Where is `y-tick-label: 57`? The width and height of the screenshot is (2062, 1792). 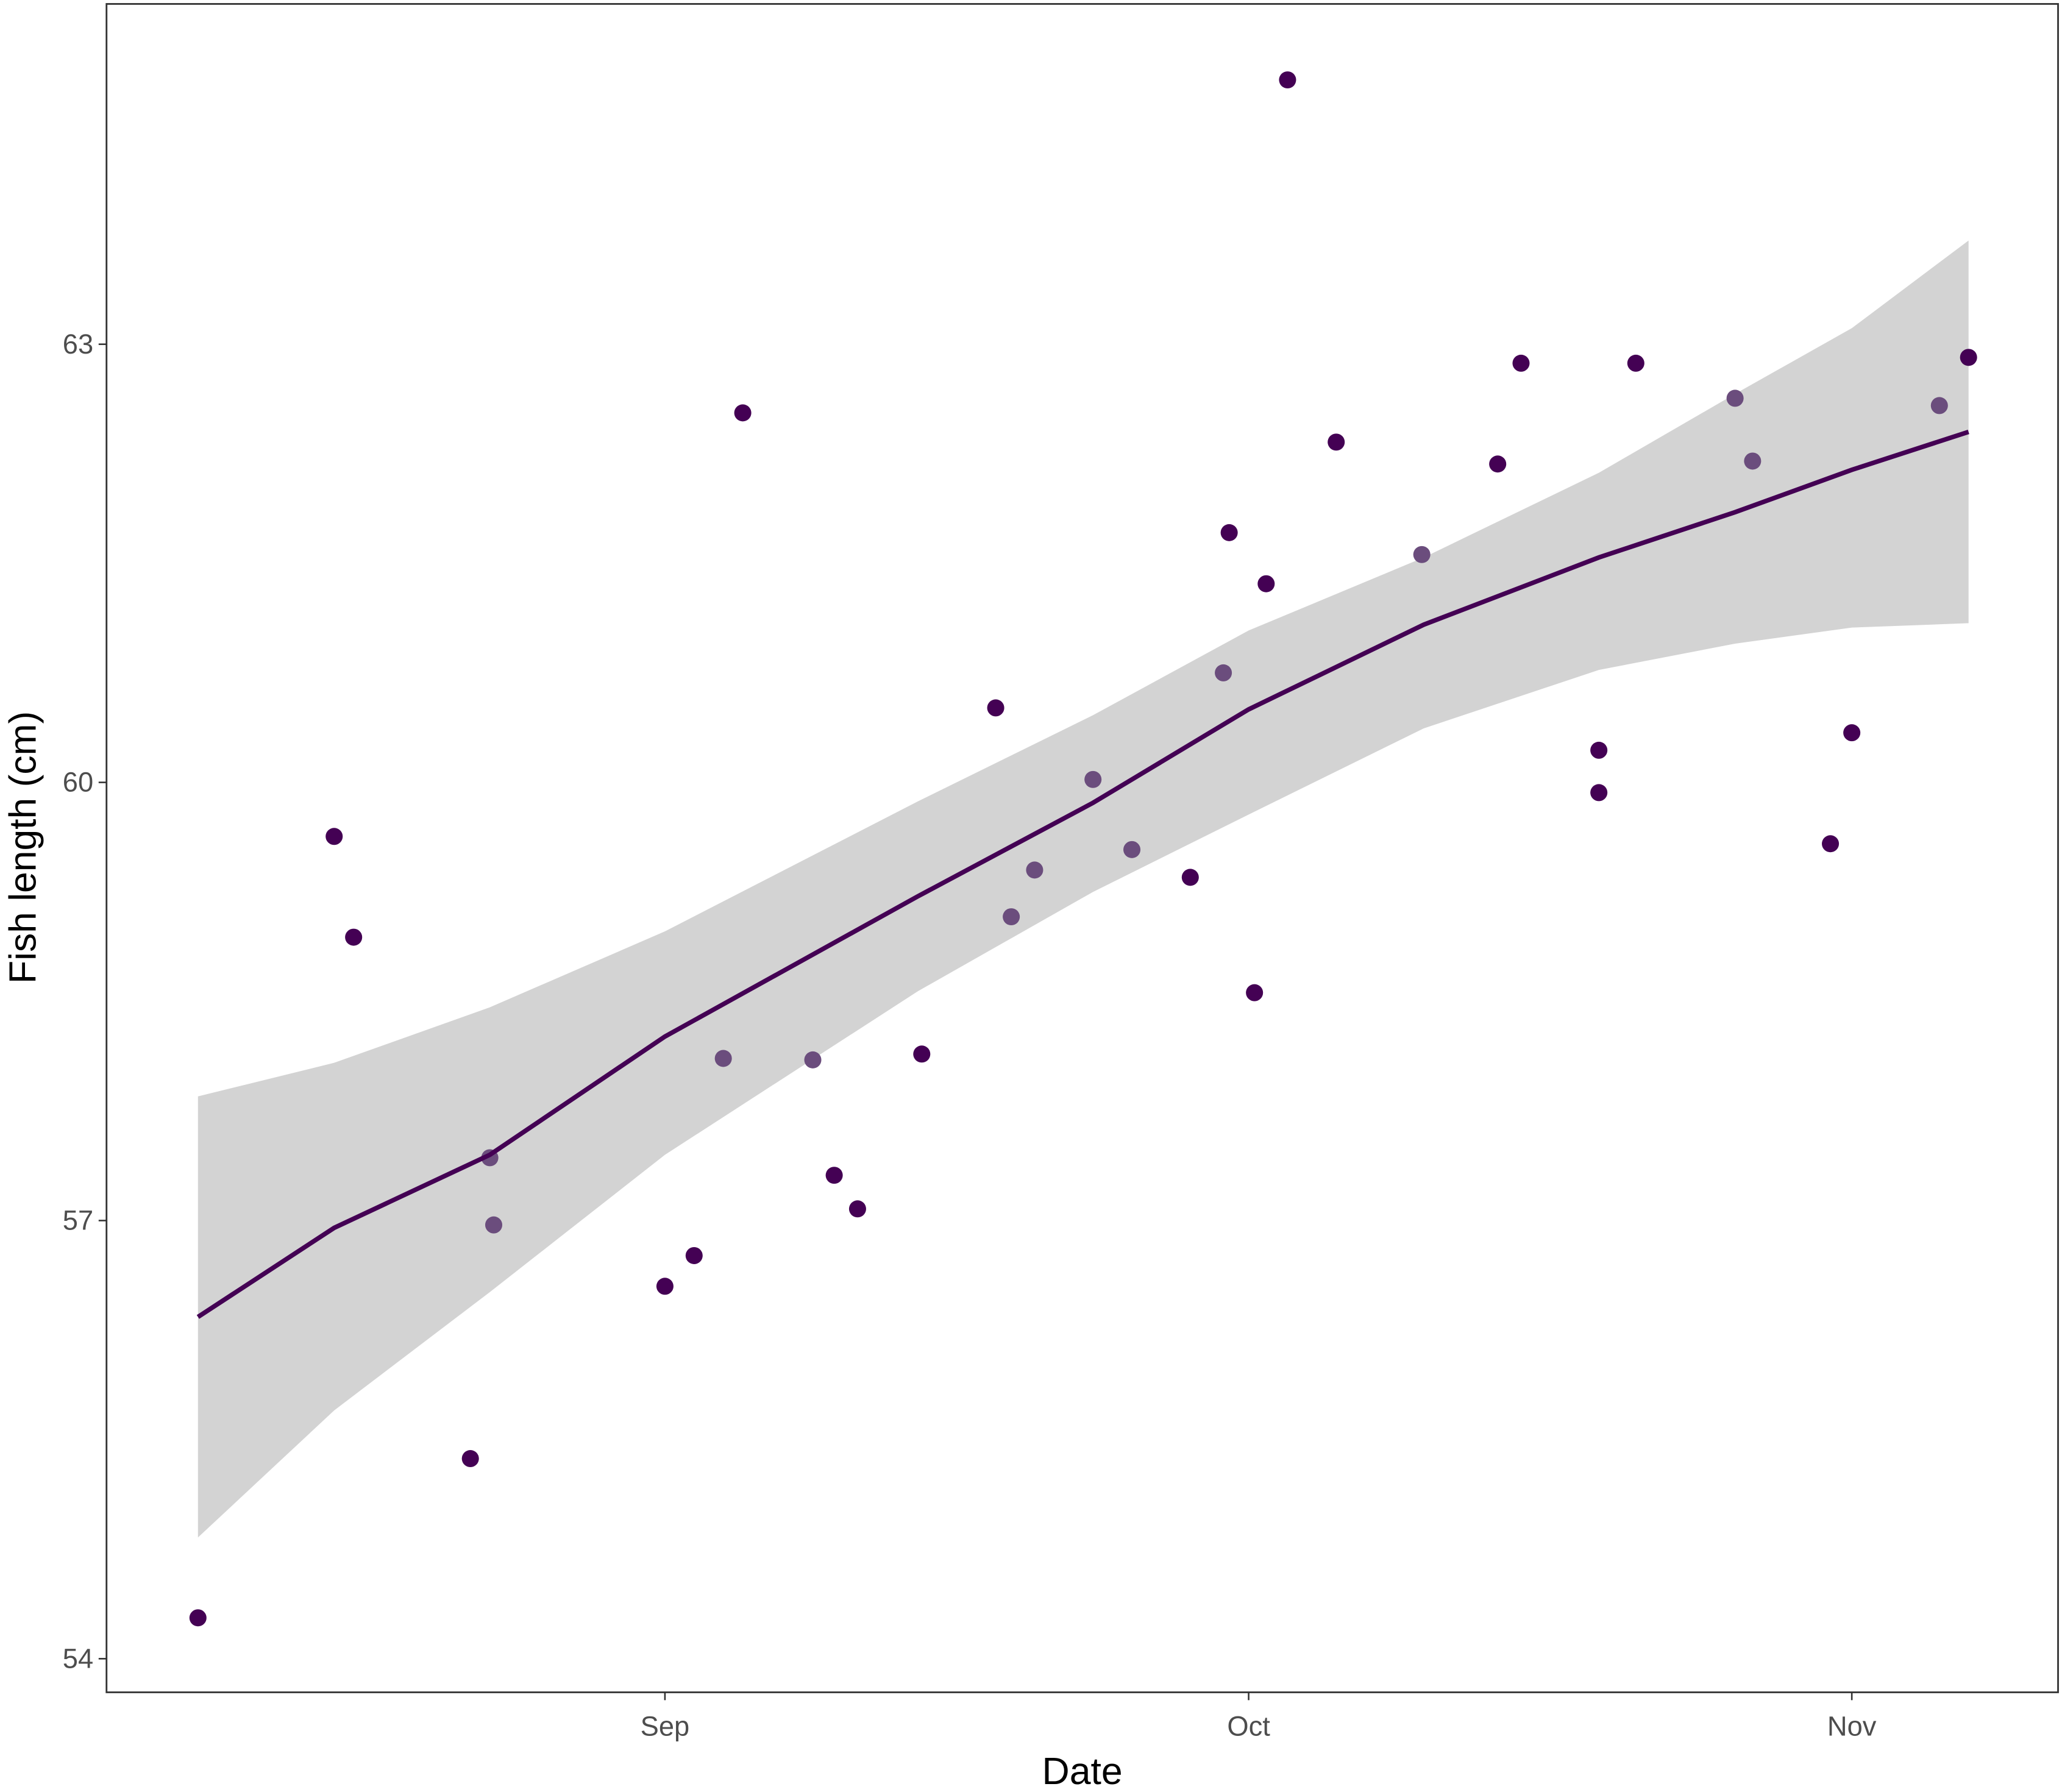 y-tick-label: 57 is located at coordinates (78, 1220).